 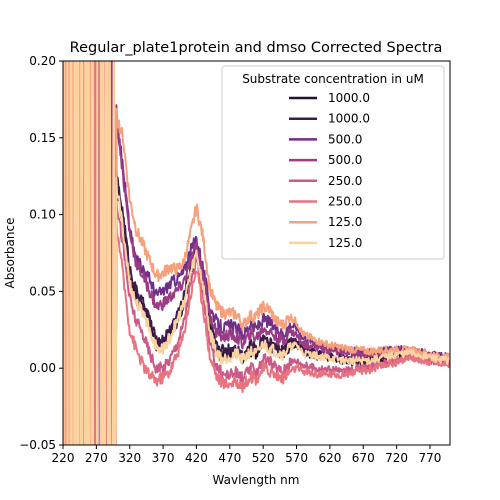 What do you see at coordinates (163, 458) in the screenshot?
I see `x-tick-label: 370` at bounding box center [163, 458].